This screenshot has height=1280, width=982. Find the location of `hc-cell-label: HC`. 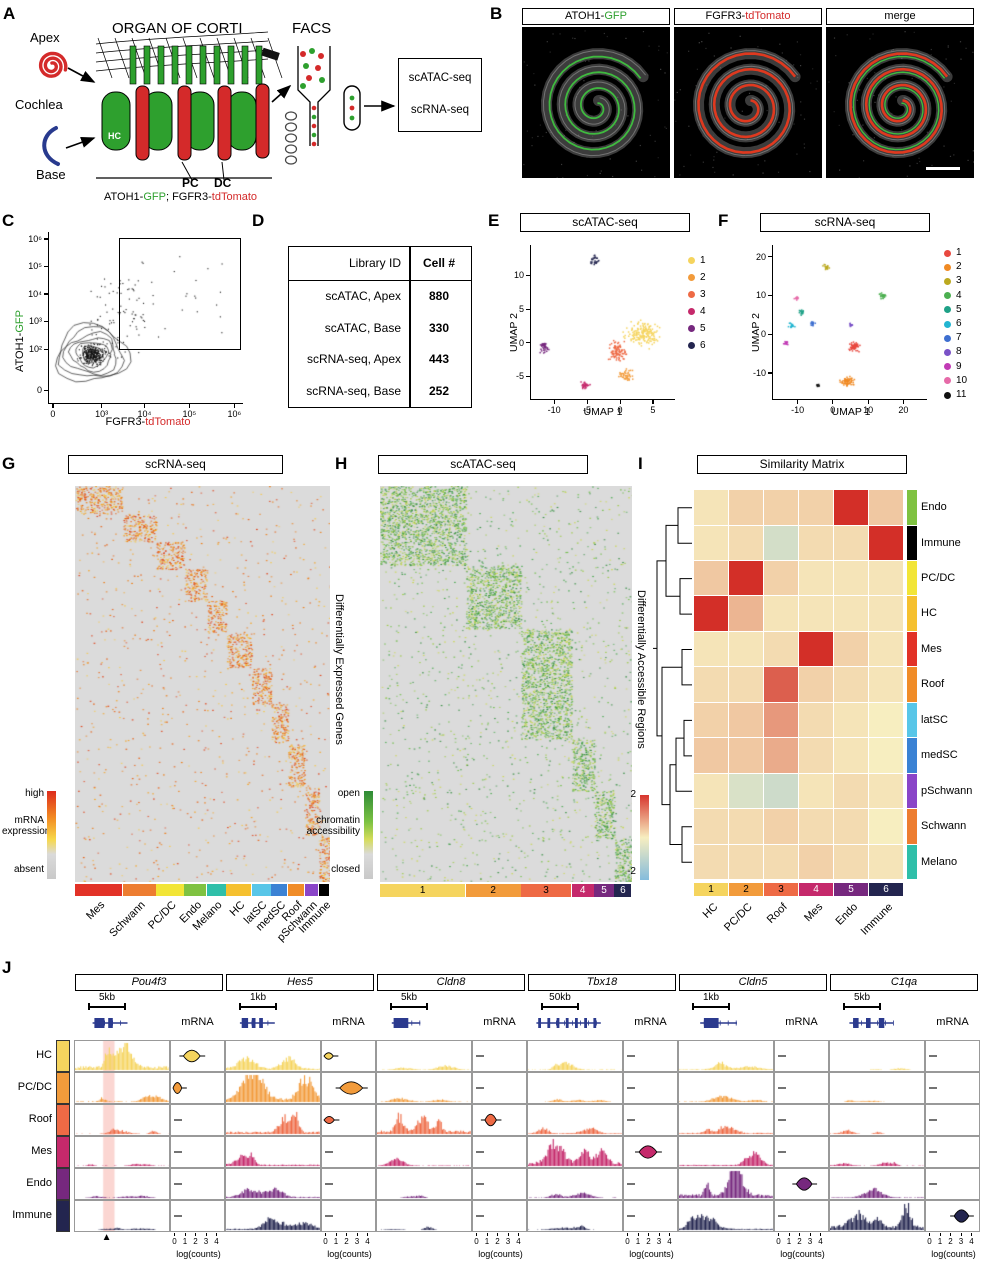

hc-cell-label: HC is located at coordinates (114, 136).